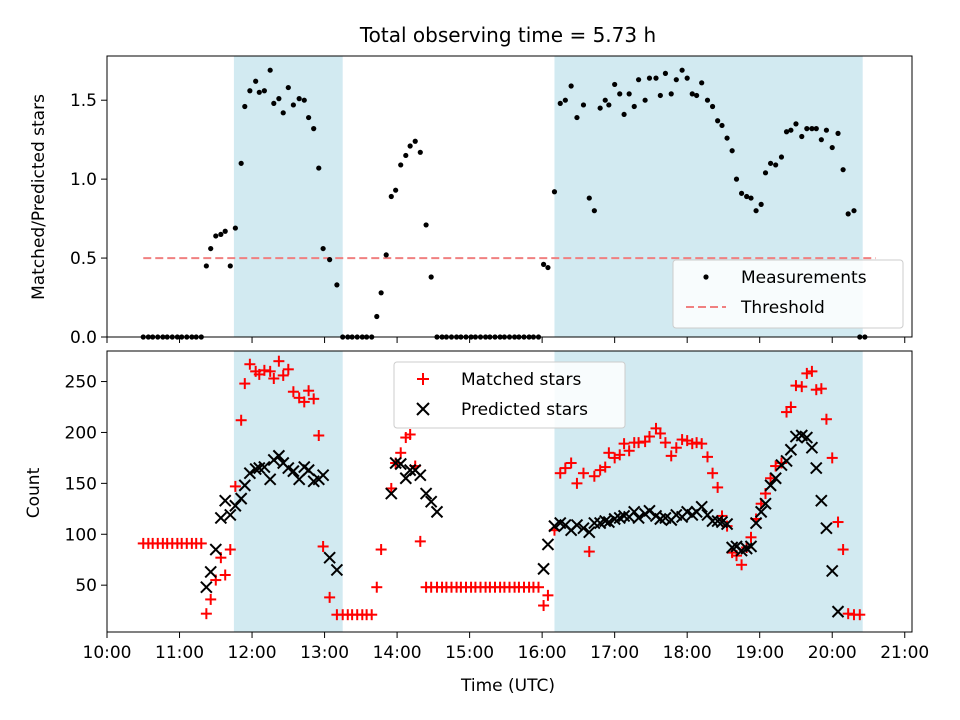 This screenshot has width=960, height=720. What do you see at coordinates (88, 219) in the screenshot?
I see `top-y-ticks: 0.0 0.5 1.0 1.5` at bounding box center [88, 219].